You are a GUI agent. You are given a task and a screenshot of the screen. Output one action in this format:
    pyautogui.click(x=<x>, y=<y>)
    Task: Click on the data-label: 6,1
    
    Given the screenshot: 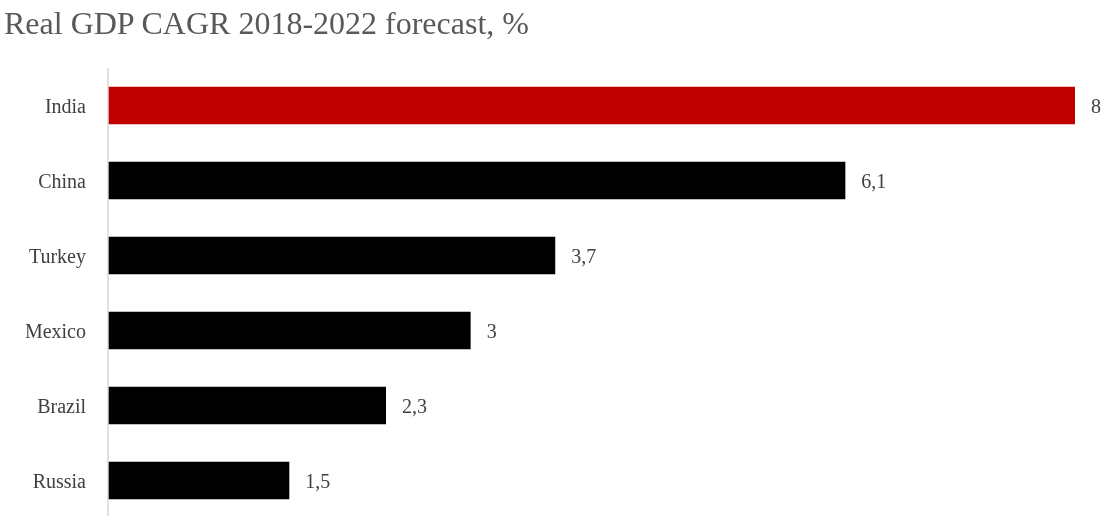 What is the action you would take?
    pyautogui.click(x=874, y=180)
    